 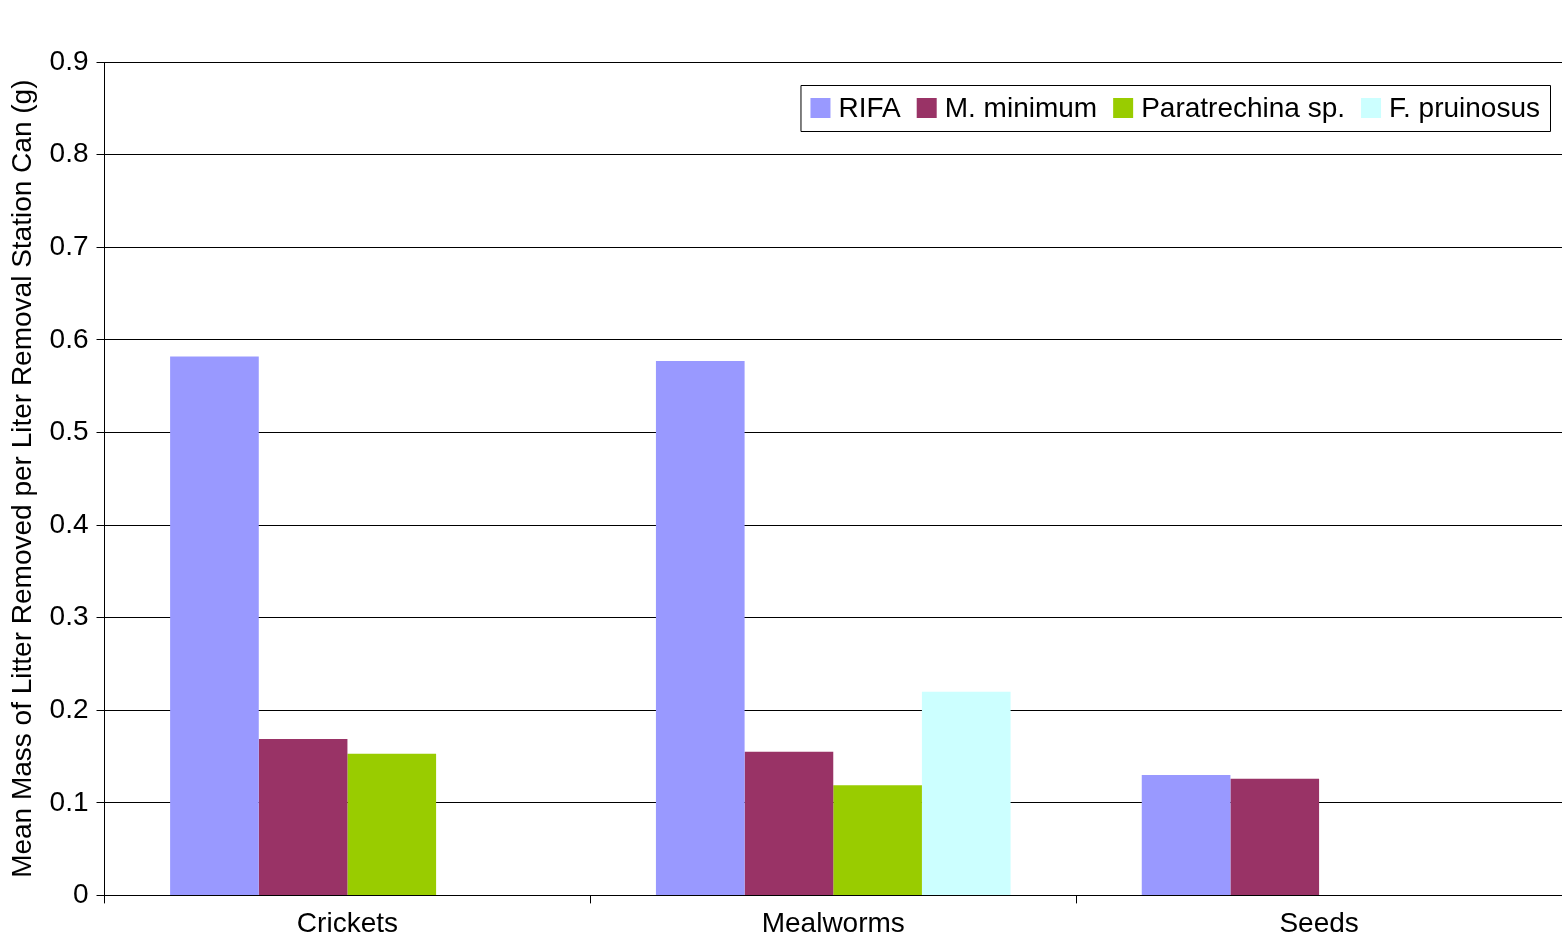 What do you see at coordinates (1243, 107) in the screenshot?
I see `legend-label: Paratrechina sp.` at bounding box center [1243, 107].